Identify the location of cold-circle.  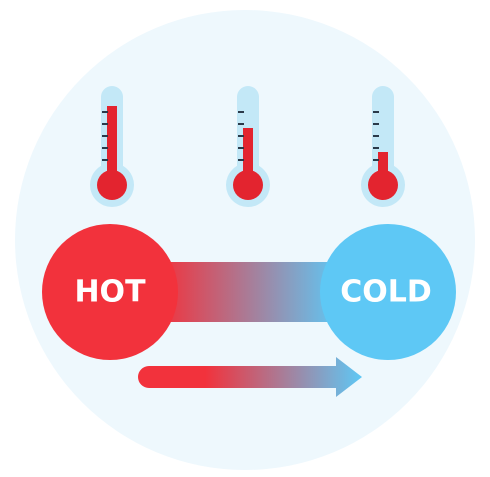
(388, 292).